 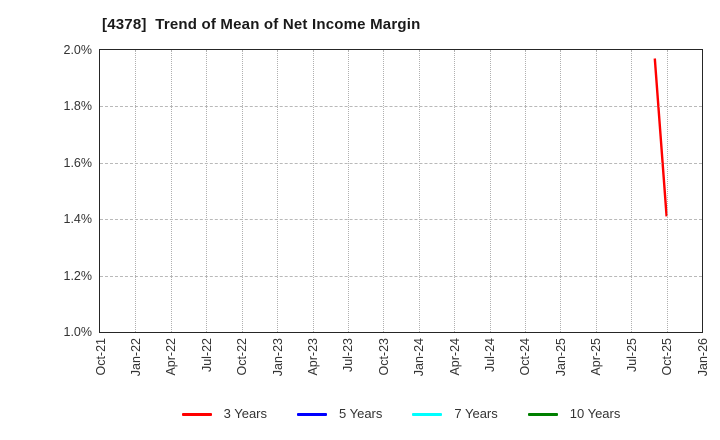 I want to click on legend-item-7-years: 7 Years, so click(x=455, y=414).